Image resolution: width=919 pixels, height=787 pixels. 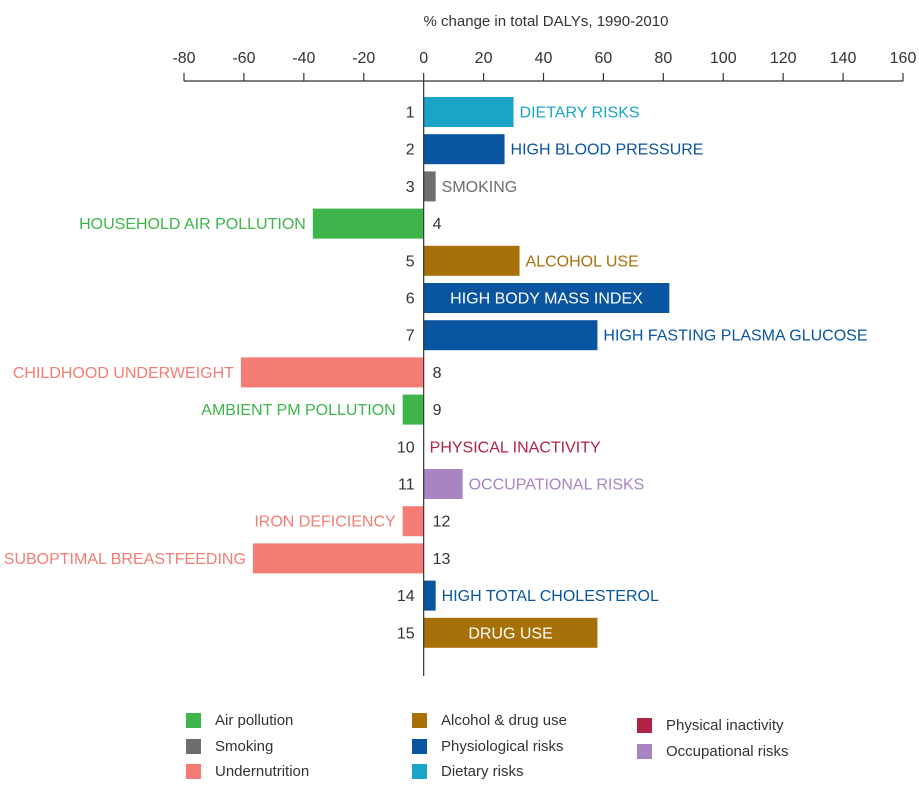 I want to click on x-tick-label: 40, so click(x=544, y=58).